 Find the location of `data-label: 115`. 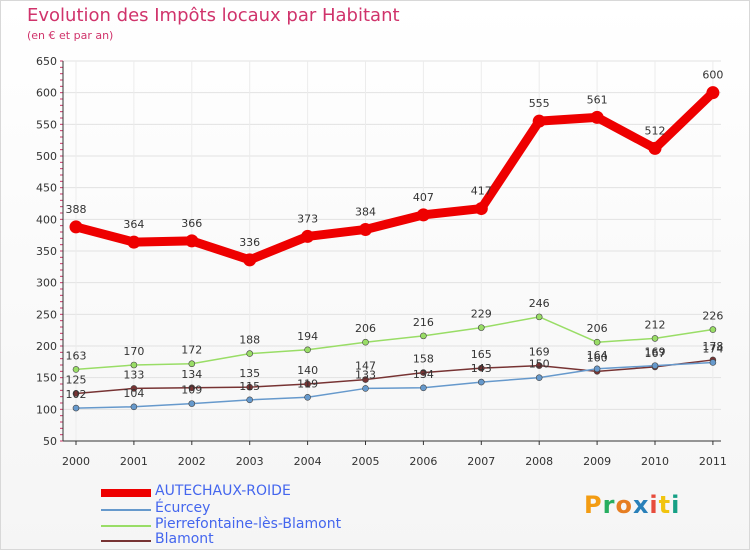

data-label: 115 is located at coordinates (249, 386).